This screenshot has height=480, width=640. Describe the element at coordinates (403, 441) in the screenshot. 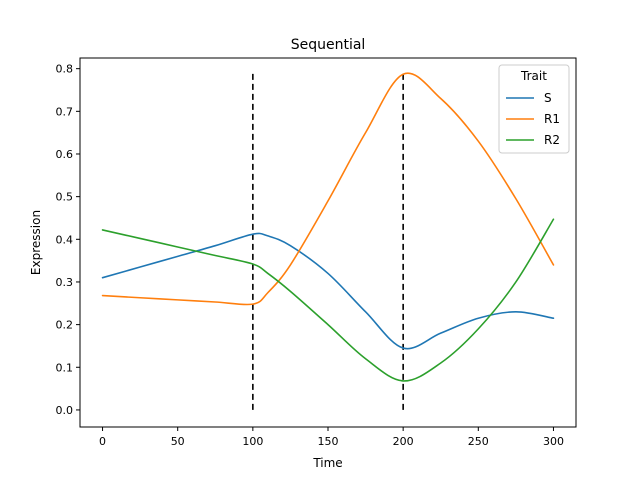

I see `x-tick-label: 200` at that location.